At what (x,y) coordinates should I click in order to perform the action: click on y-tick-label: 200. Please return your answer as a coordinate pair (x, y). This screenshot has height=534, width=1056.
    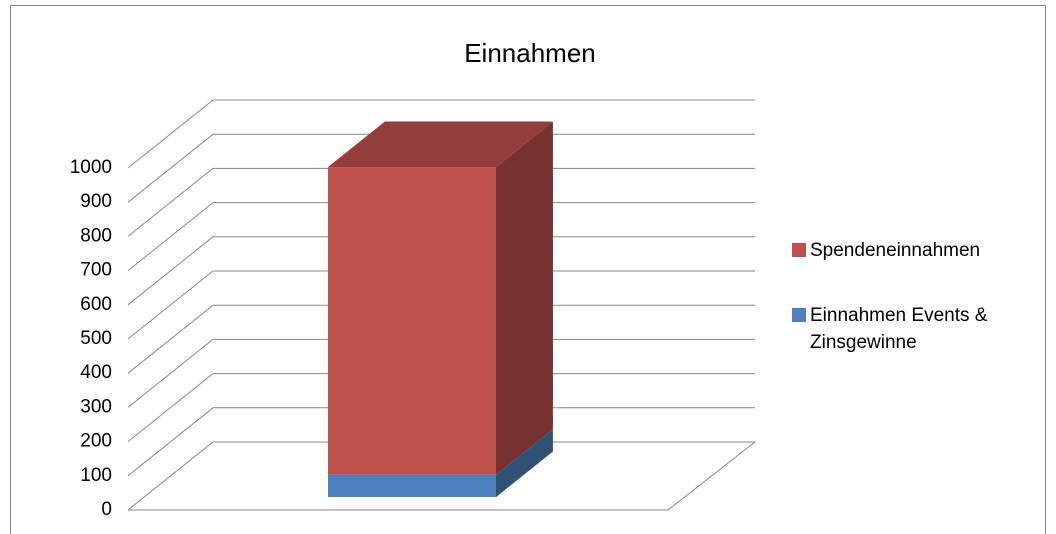
    Looking at the image, I should click on (96, 441).